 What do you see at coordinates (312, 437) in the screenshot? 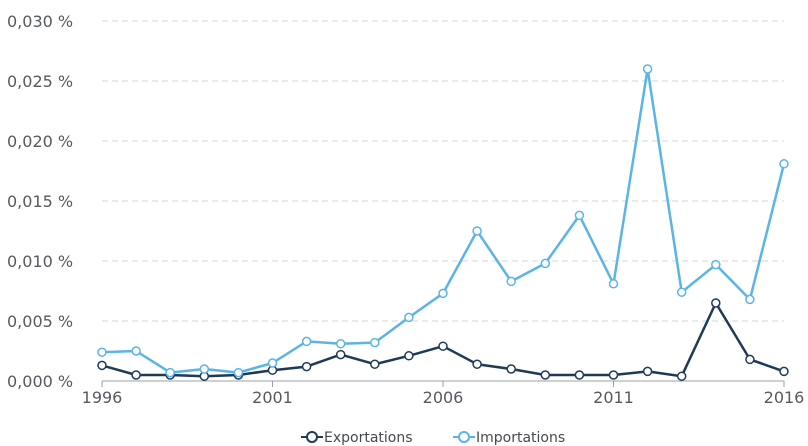
I see `exportations-legend-marker` at bounding box center [312, 437].